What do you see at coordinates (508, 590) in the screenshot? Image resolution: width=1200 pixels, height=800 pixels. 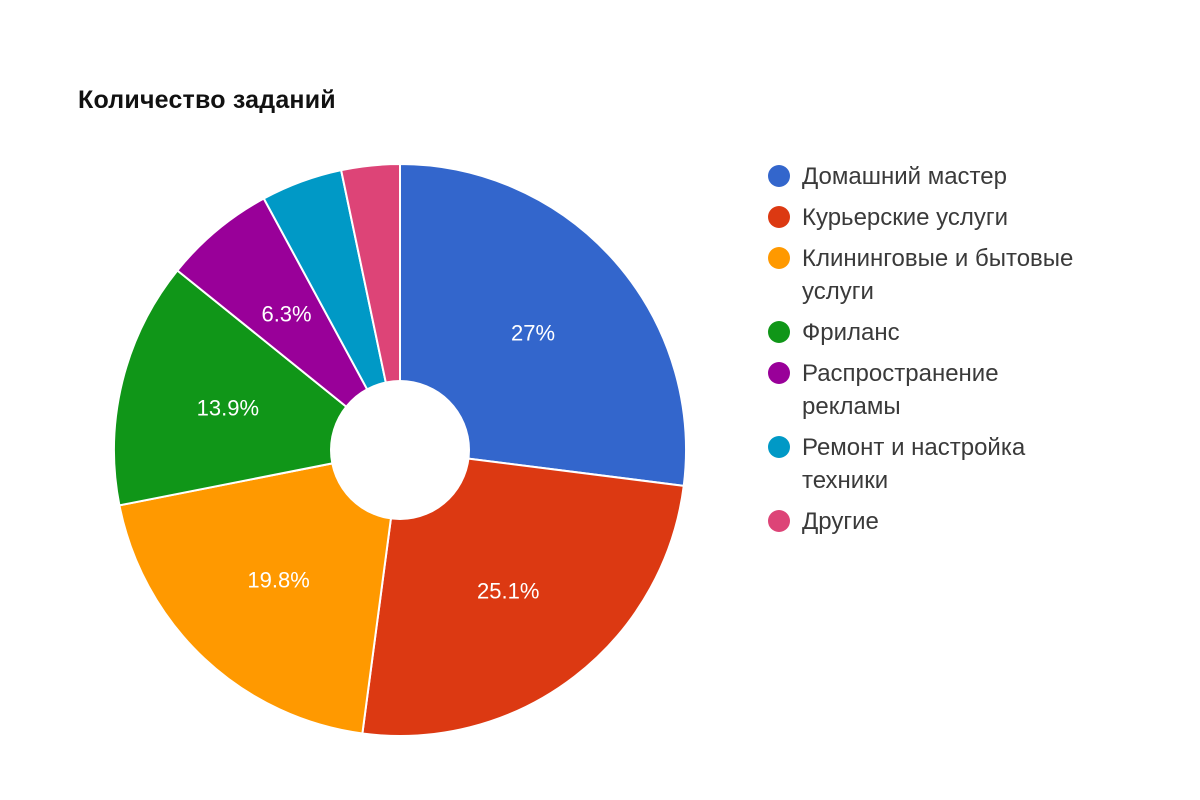 I see `slice-percent-label: 25.1%` at bounding box center [508, 590].